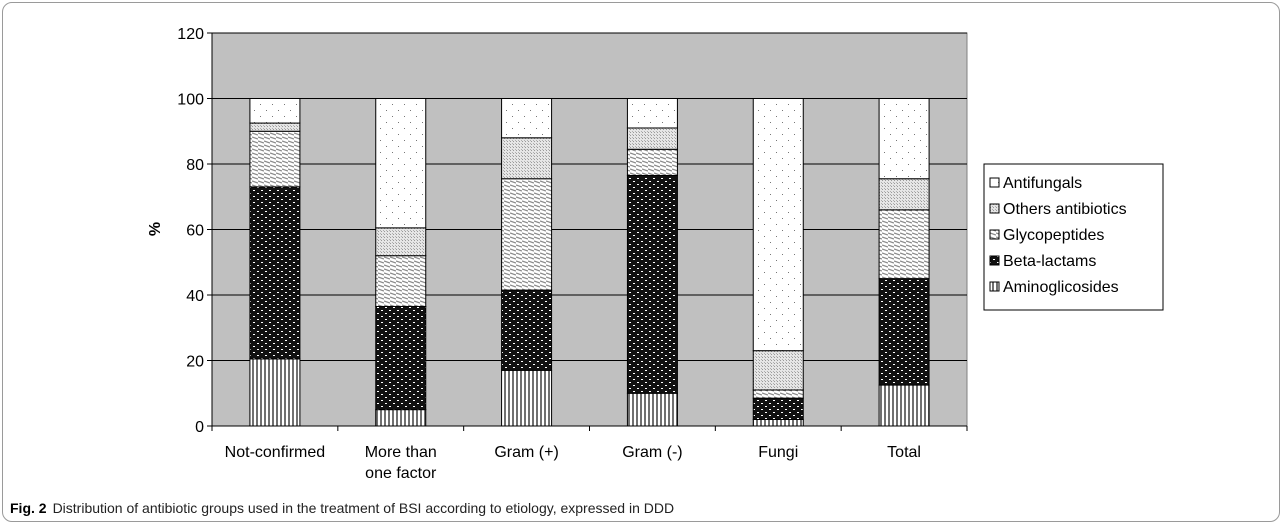 Image resolution: width=1284 pixels, height=526 pixels. What do you see at coordinates (155, 229) in the screenshot?
I see `y-axis-label: %` at bounding box center [155, 229].